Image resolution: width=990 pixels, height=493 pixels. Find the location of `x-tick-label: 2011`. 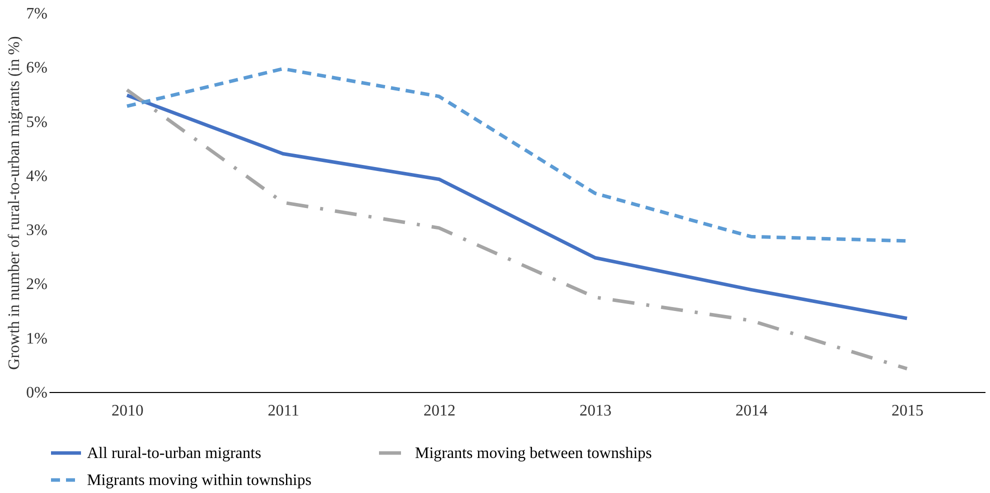

x-tick-label: 2011 is located at coordinates (284, 411).